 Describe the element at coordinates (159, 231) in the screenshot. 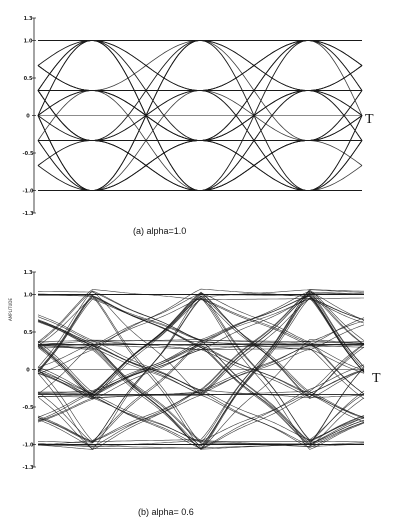

I see `caption-a: (a) alpha=1.0` at that location.